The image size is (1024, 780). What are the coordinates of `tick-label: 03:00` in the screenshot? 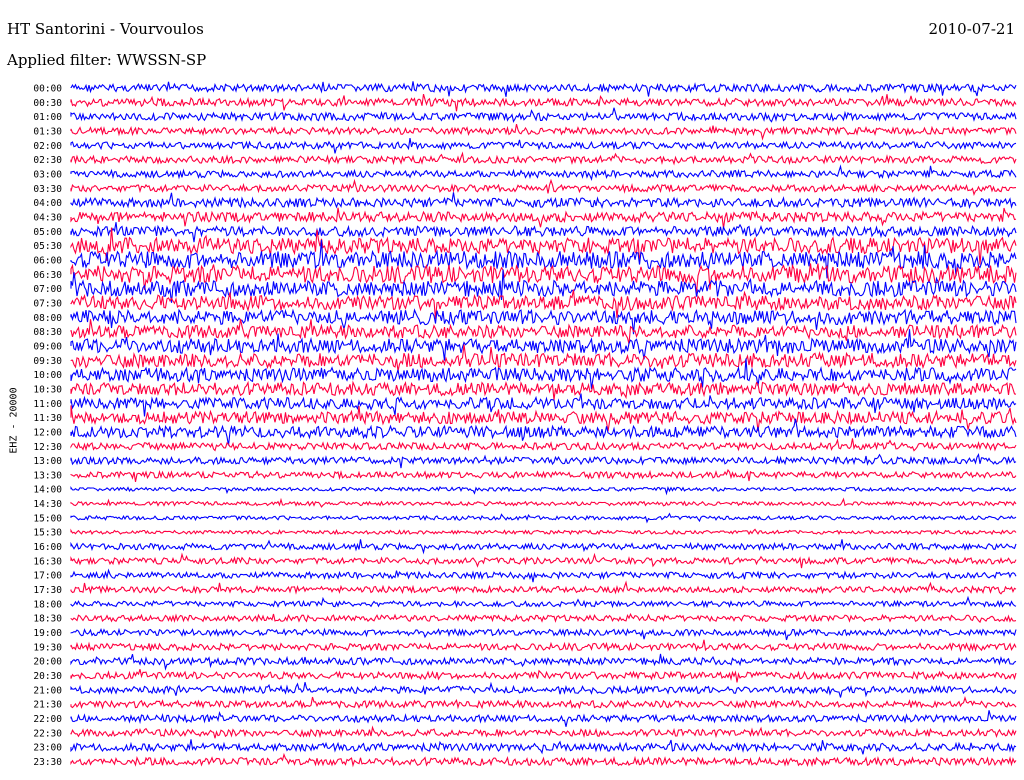 It's located at (47, 174).